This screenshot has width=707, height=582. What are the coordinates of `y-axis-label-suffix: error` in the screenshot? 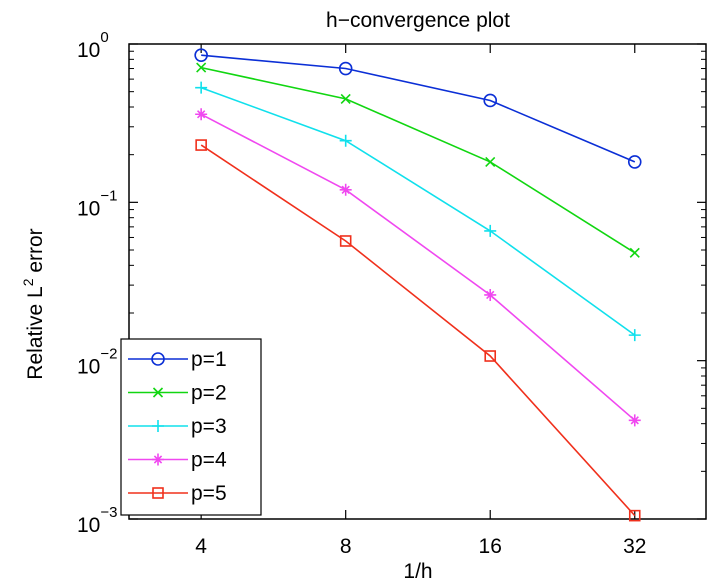 It's located at (35, 253).